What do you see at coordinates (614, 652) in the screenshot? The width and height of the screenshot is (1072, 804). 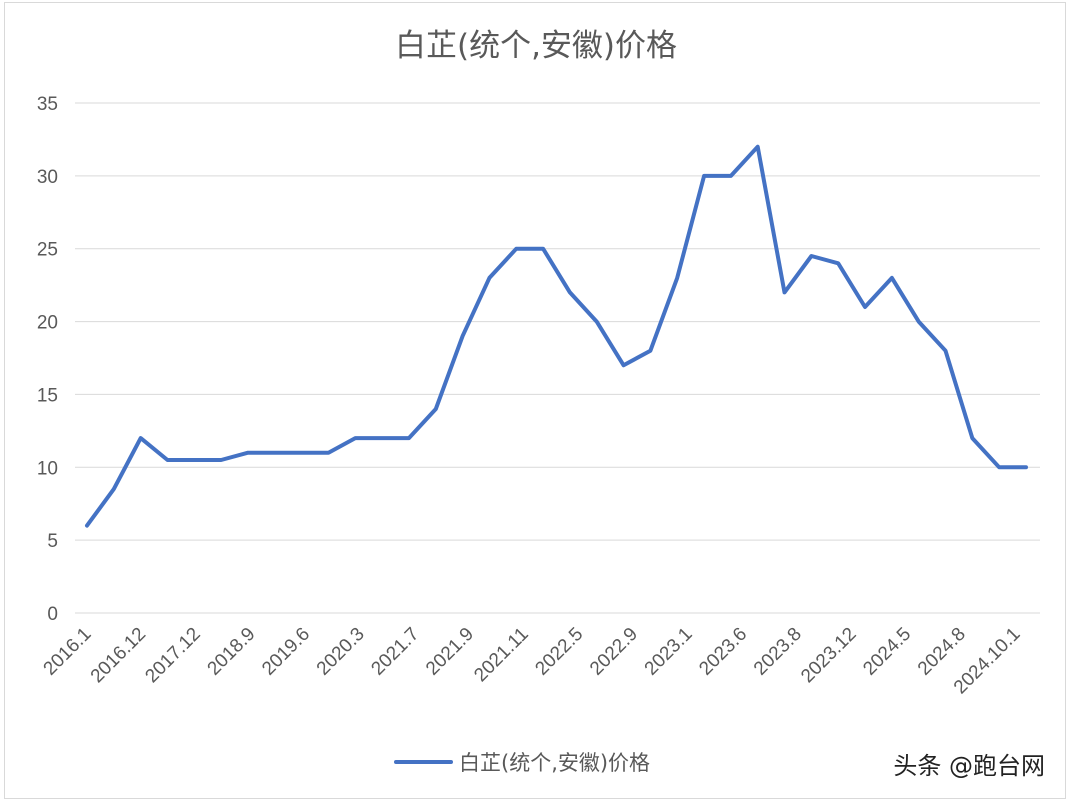 I see `x-tick-label: 2022.9` at bounding box center [614, 652].